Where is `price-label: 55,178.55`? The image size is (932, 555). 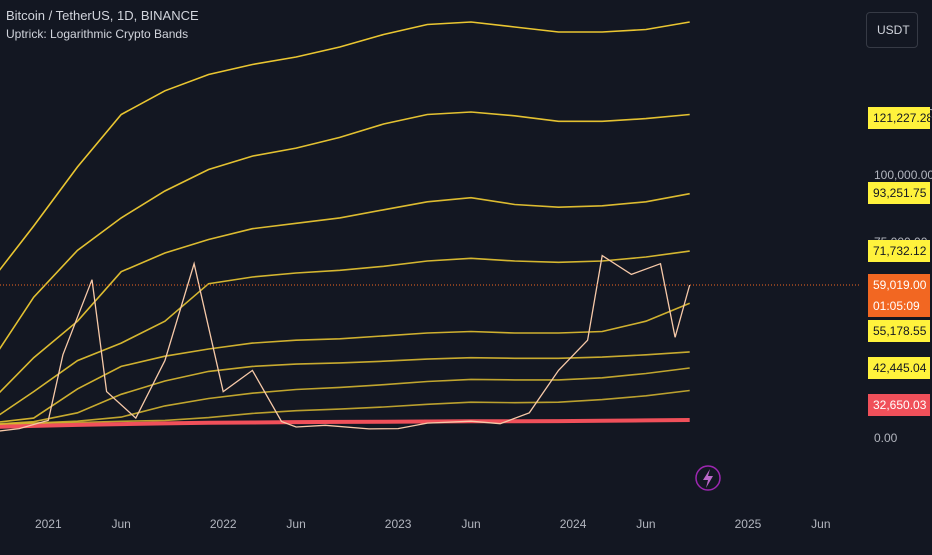 price-label: 55,178.55 is located at coordinates (899, 331).